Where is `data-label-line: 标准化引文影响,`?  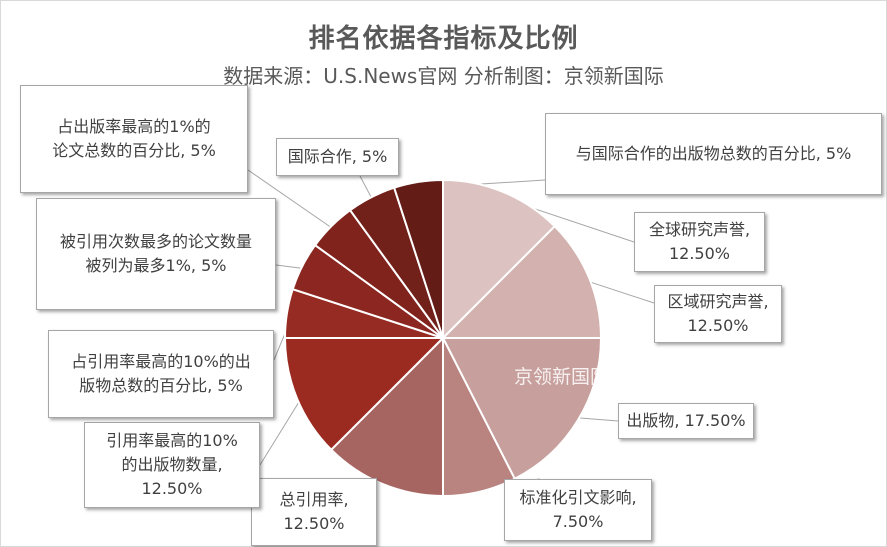
data-label-line: 标准化引文影响, is located at coordinates (578, 497).